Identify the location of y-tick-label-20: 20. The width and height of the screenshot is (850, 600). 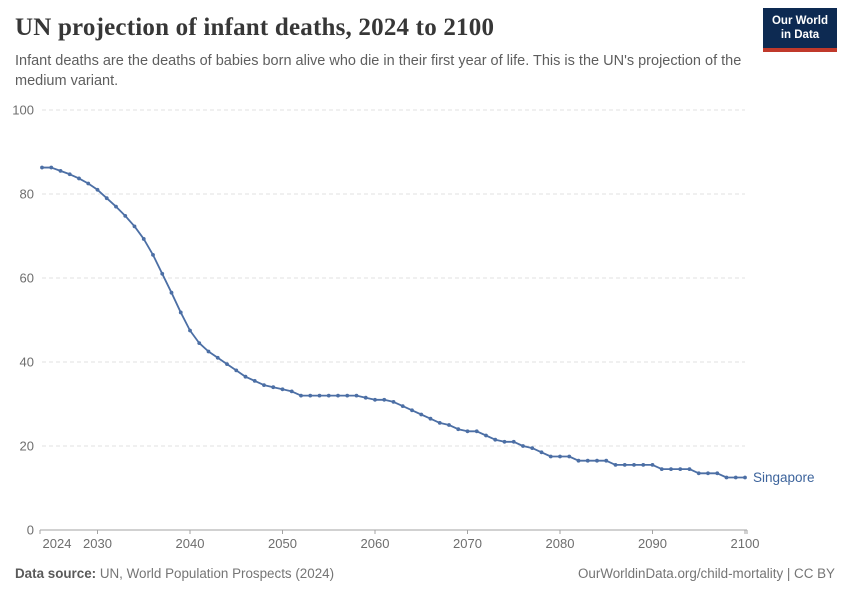
(27, 446).